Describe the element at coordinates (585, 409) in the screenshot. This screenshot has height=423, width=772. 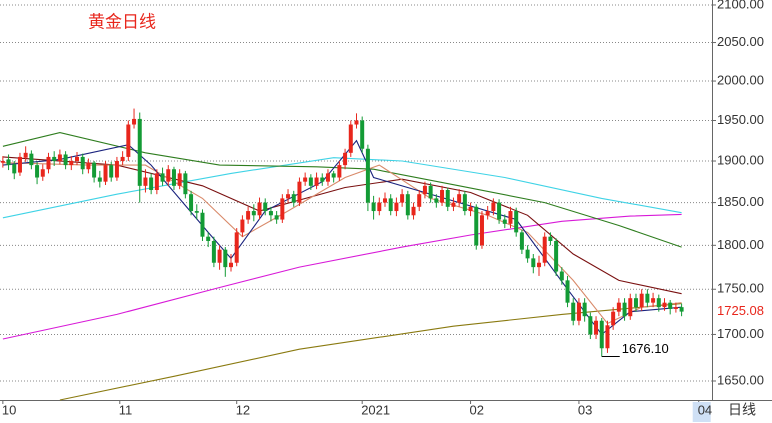
I see `x-tick-label: 03` at that location.